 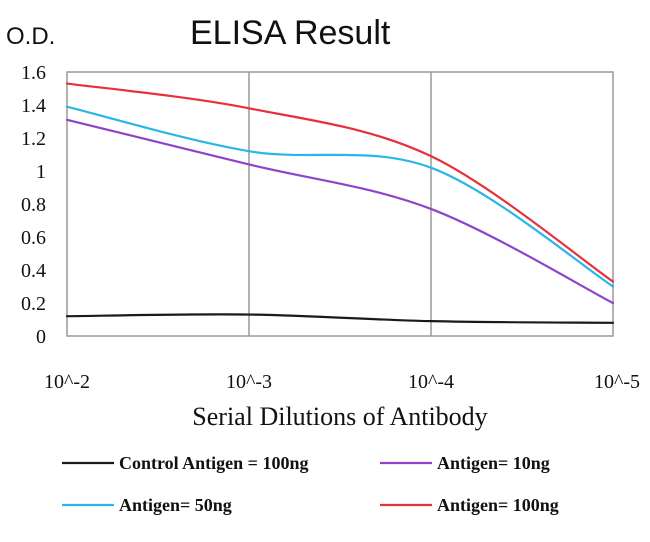 I want to click on y-tick-label: 1.6, so click(x=33, y=73).